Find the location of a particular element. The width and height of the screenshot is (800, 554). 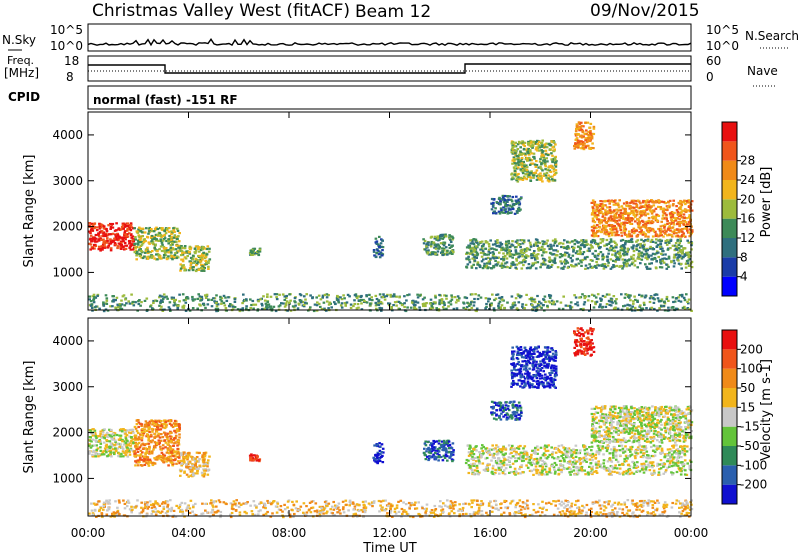

colorbar-tick-label: 24 is located at coordinates (747, 180).